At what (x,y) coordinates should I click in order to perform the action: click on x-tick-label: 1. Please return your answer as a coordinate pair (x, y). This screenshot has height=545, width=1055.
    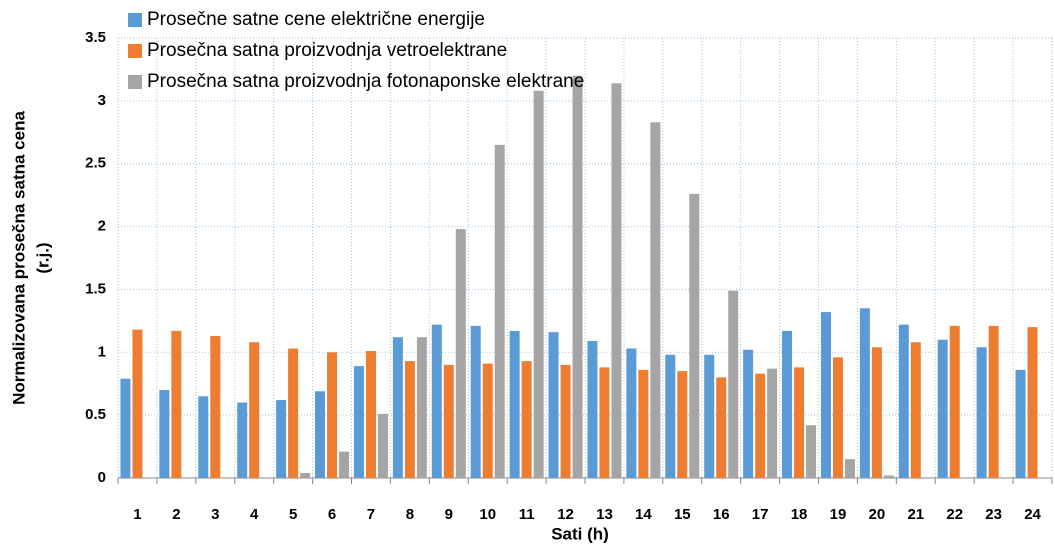
    Looking at the image, I should click on (137, 514).